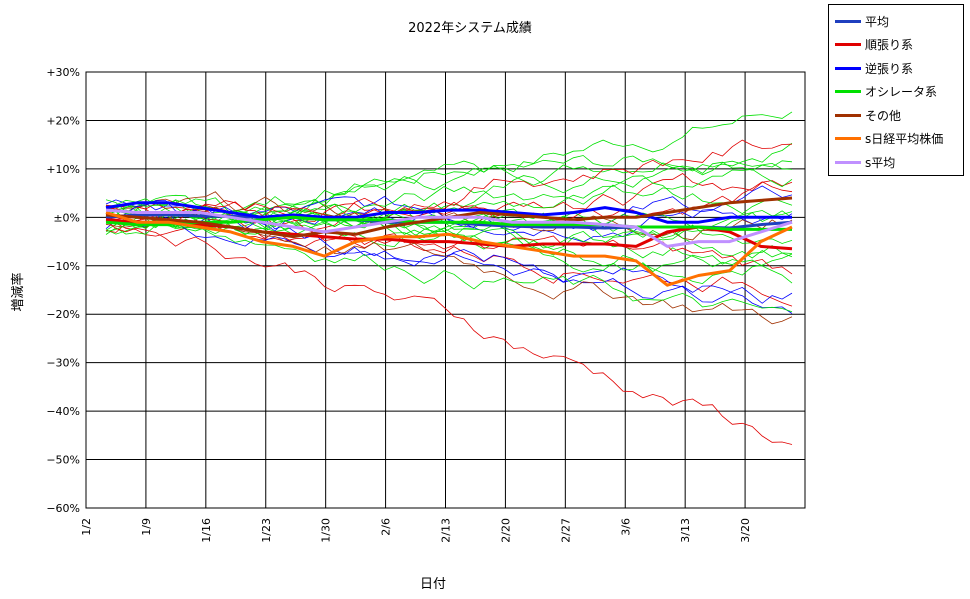  I want to click on legend-item: s日経平均株価, so click(889, 139).